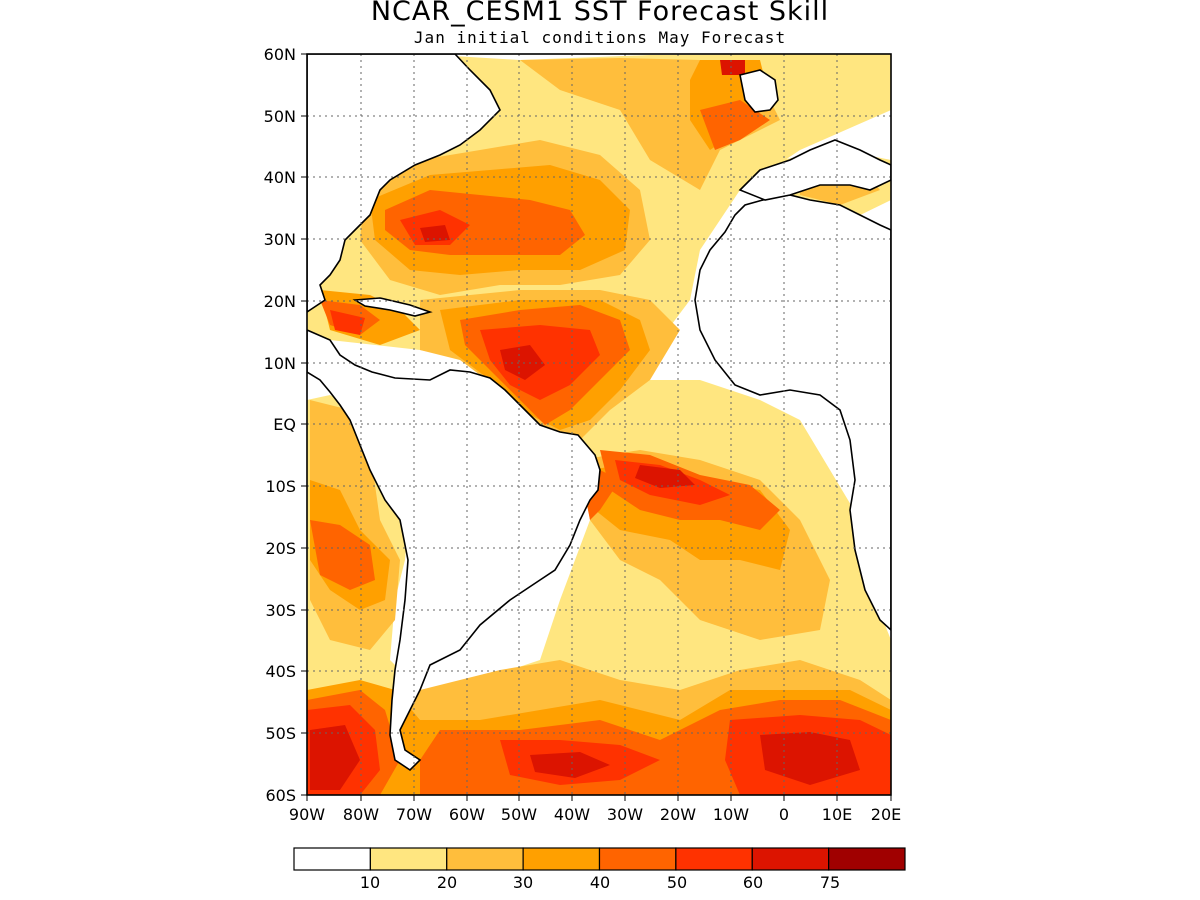 Image resolution: width=1200 pixels, height=900 pixels. I want to click on lat-label: 20N, so click(280, 301).